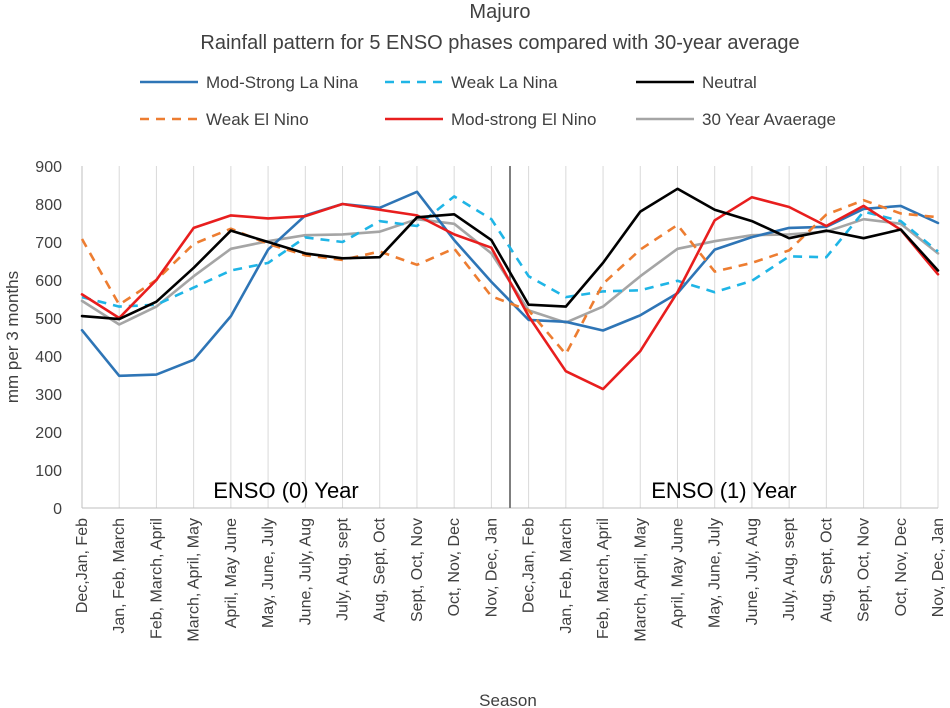  Describe the element at coordinates (286, 490) in the screenshot. I see `annotation-enso-0: ENSO (0) Year` at that location.